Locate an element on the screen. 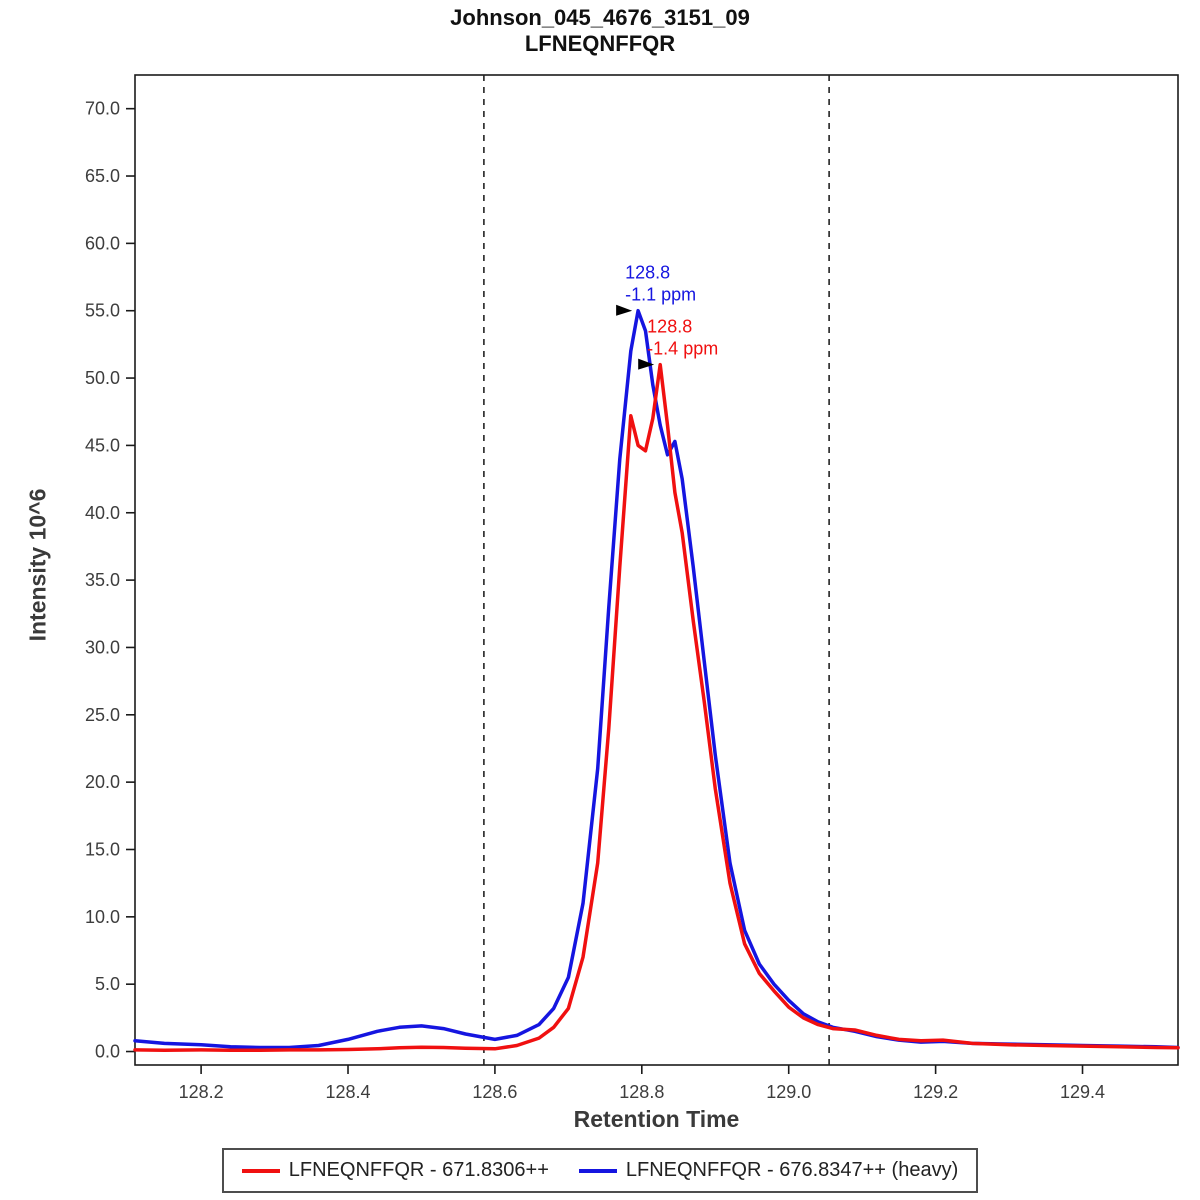 This screenshot has height=1200, width=1200. chart-subtitle: LFNEQNFFQR is located at coordinates (600, 43).